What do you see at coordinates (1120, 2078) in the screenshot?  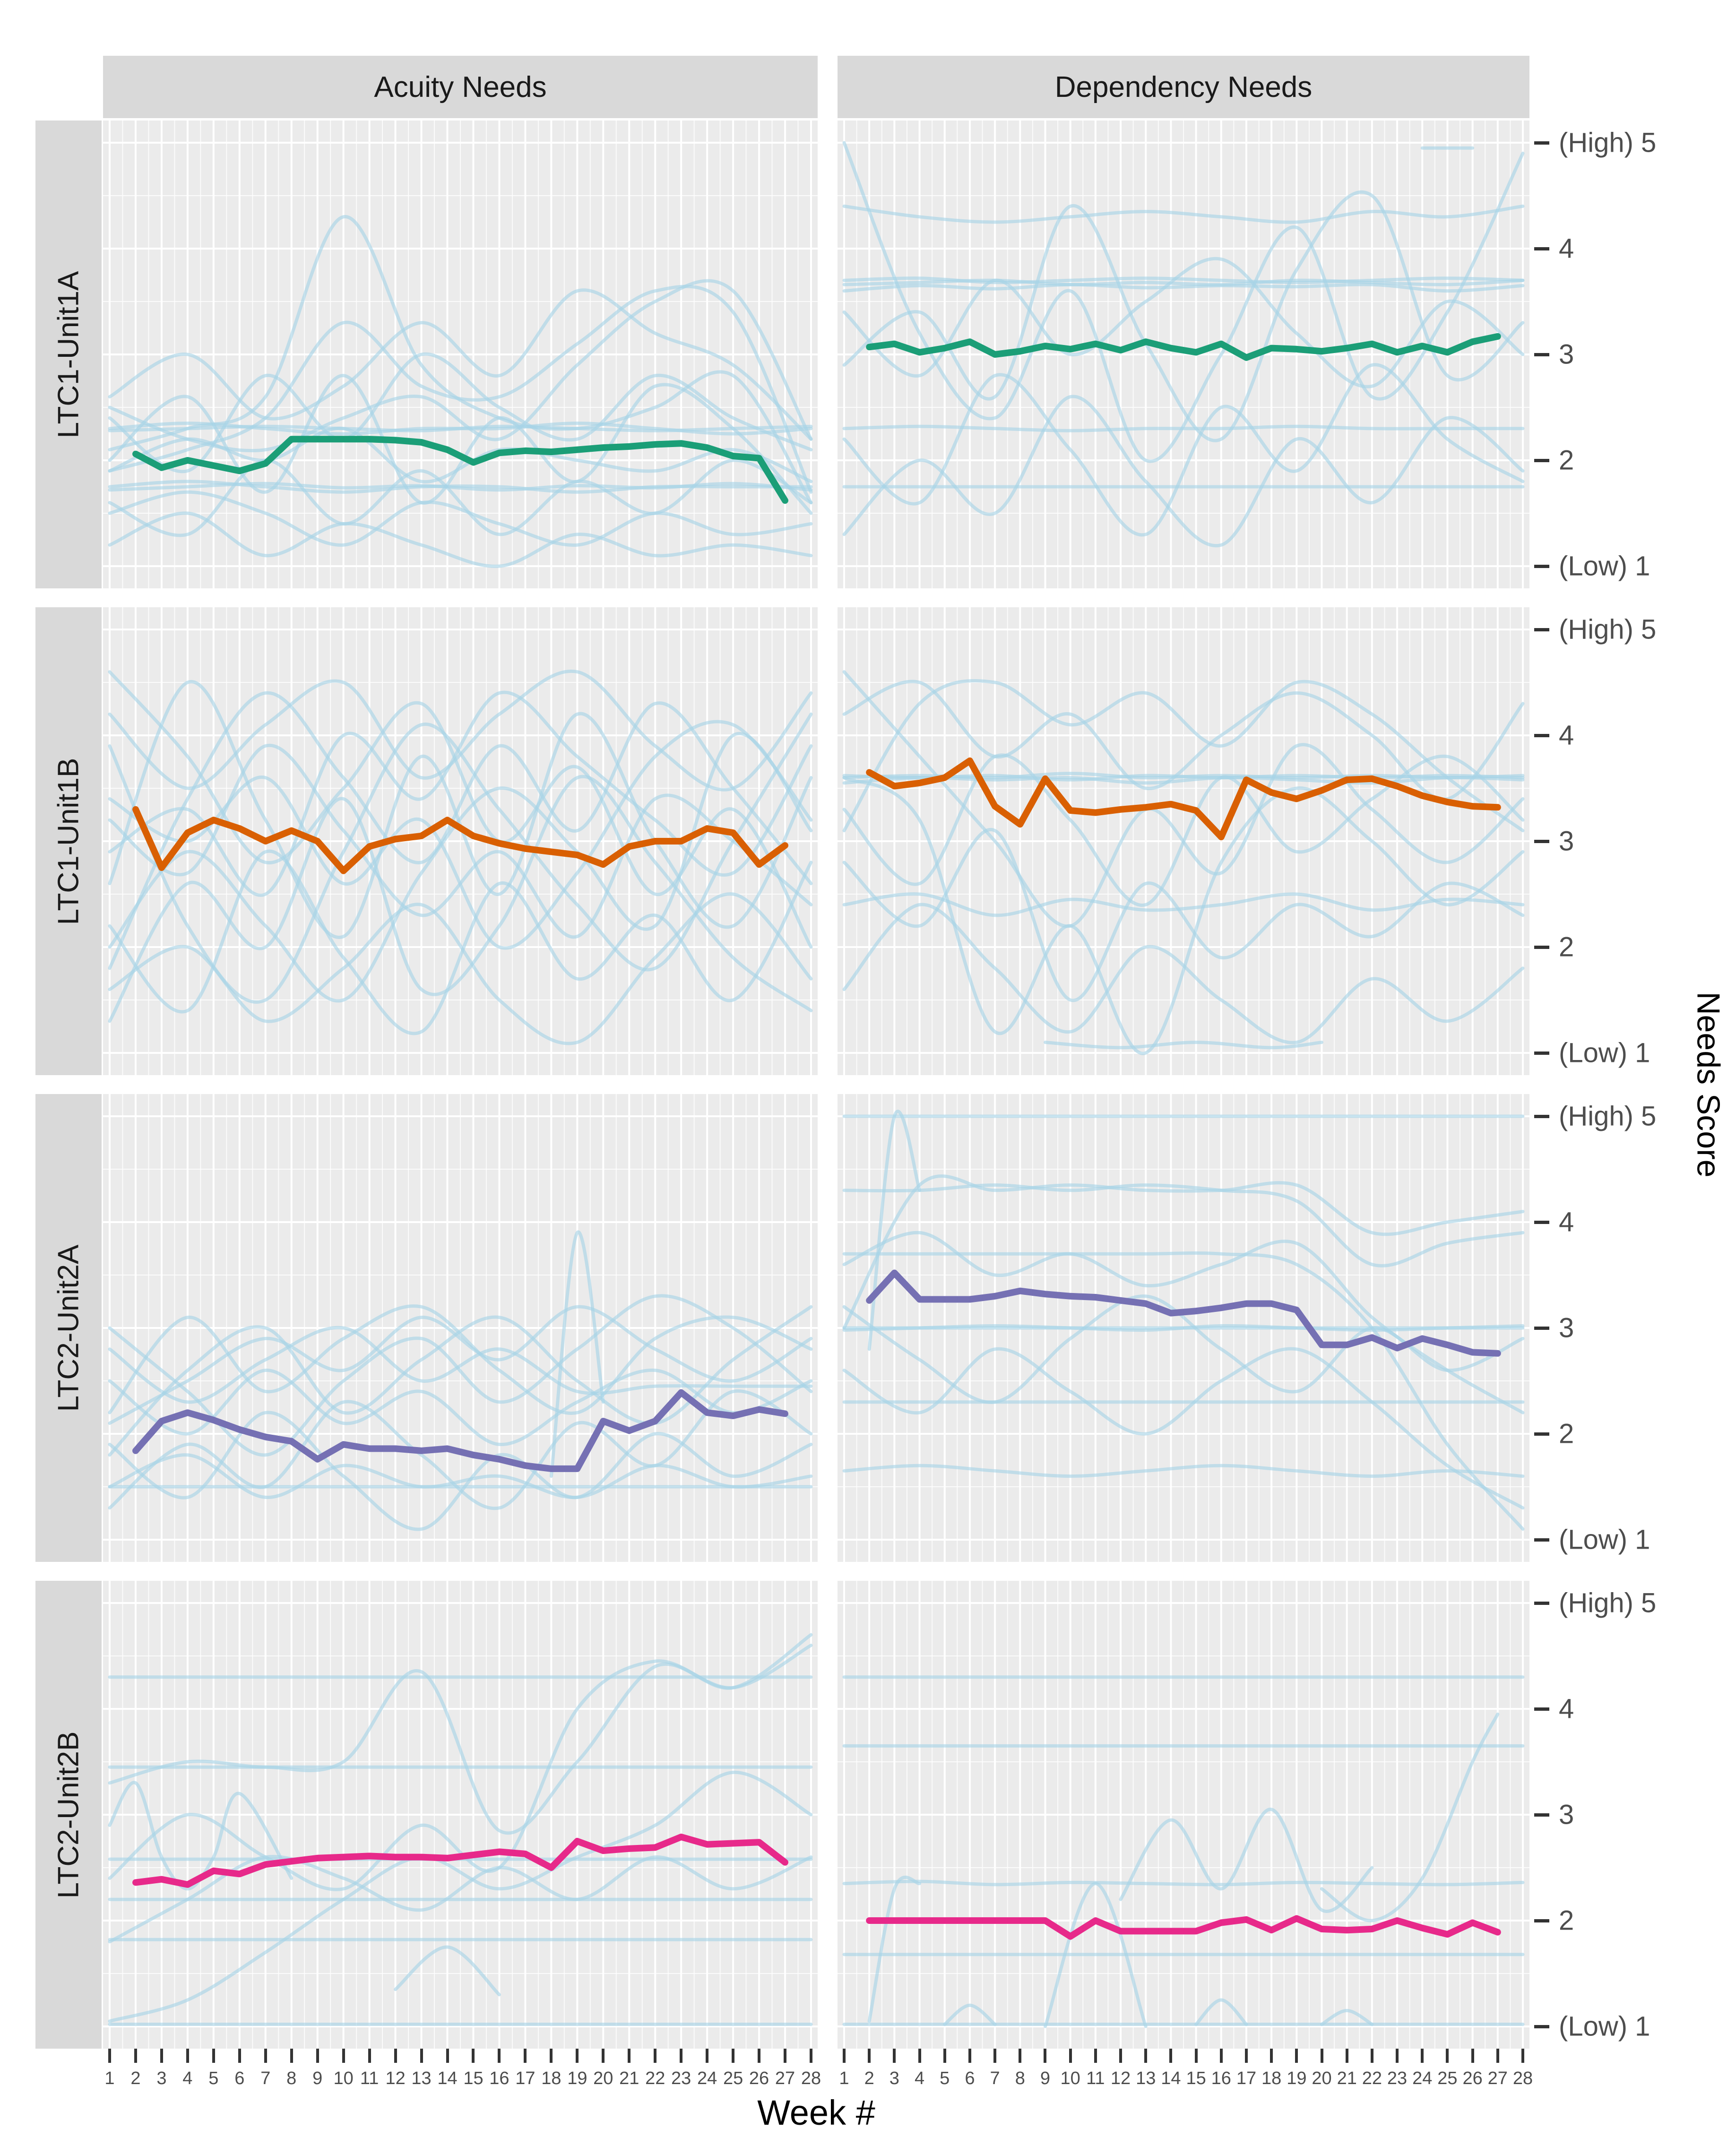 I see `x-tick-label: 12` at bounding box center [1120, 2078].